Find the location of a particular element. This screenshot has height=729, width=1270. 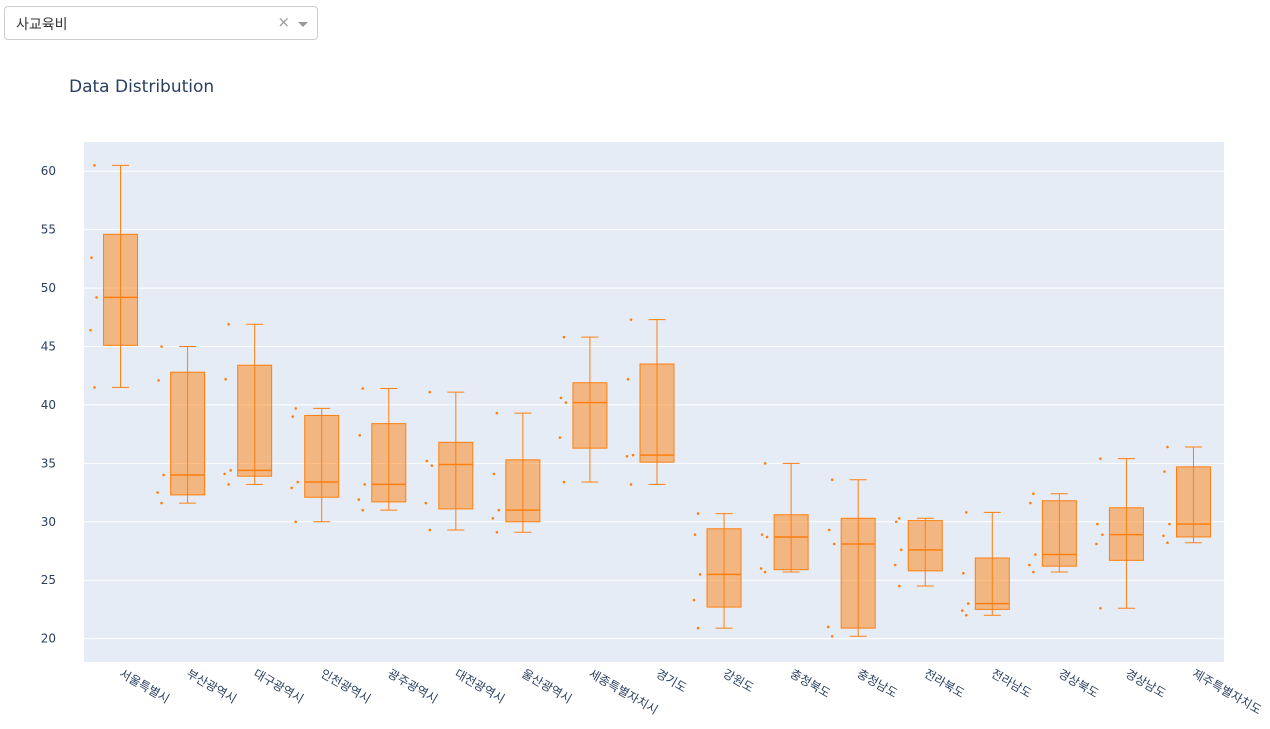

y-tick-label: 40 is located at coordinates (48, 405).